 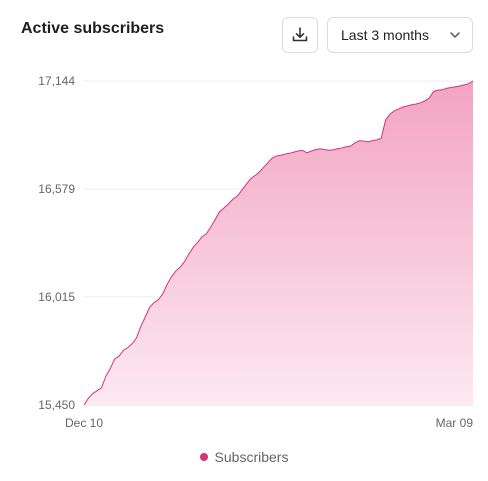 What do you see at coordinates (56, 189) in the screenshot?
I see `y-tick-label: 16,579` at bounding box center [56, 189].